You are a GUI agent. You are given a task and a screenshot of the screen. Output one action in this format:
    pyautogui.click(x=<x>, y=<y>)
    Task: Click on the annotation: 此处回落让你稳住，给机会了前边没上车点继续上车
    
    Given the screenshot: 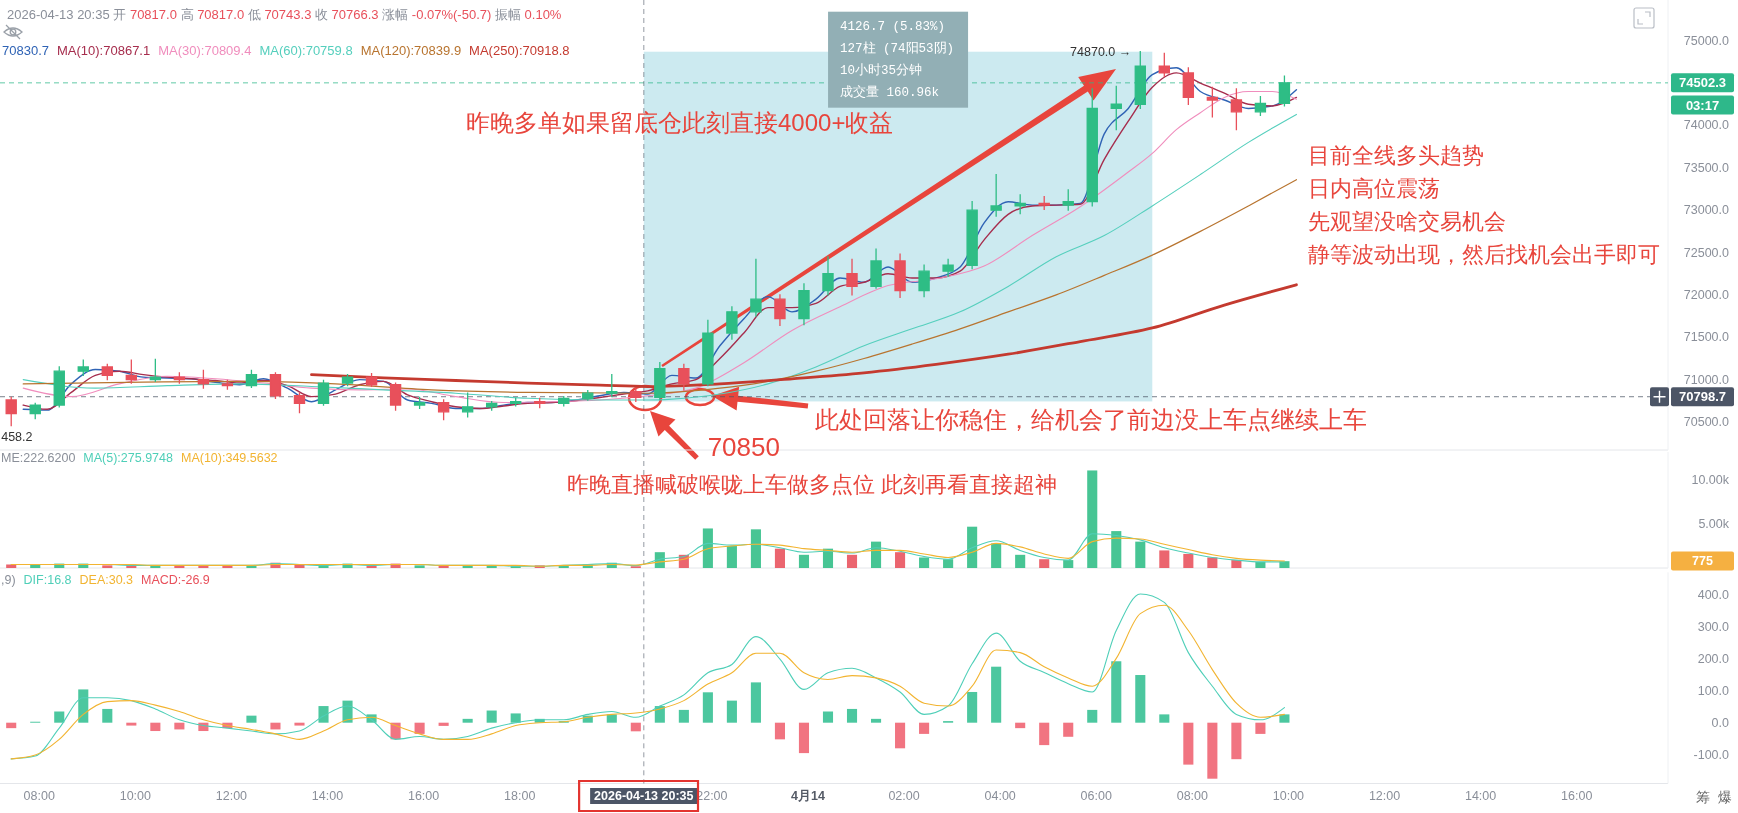 What is the action you would take?
    pyautogui.click(x=1091, y=419)
    